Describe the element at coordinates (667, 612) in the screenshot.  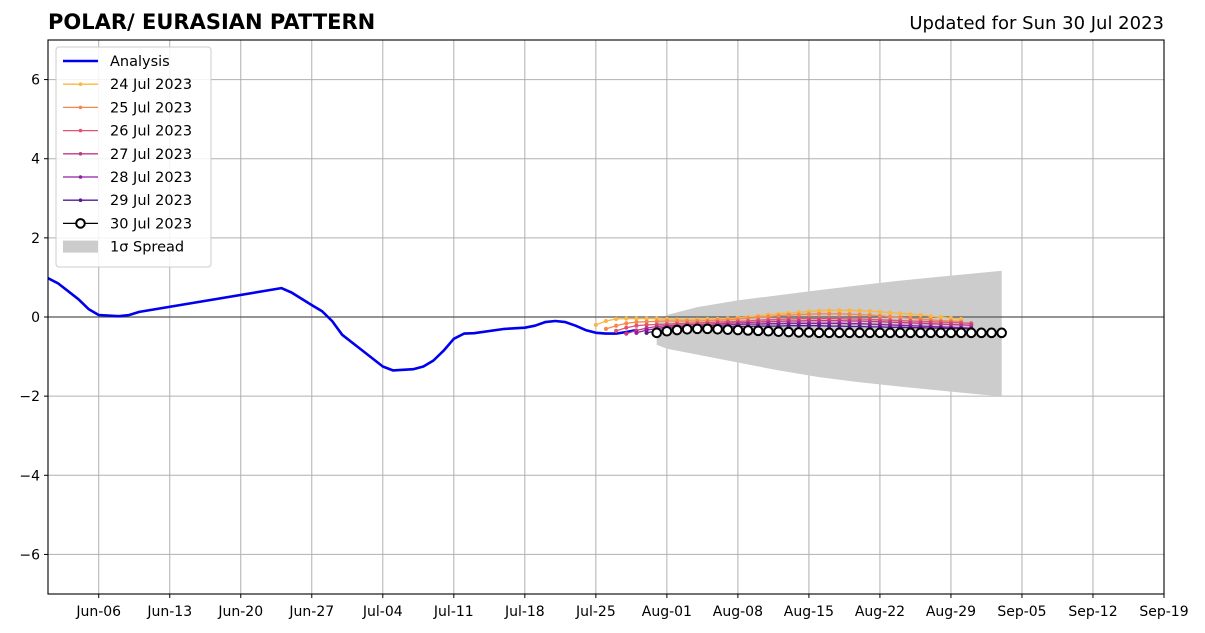
I see `x-tick-label: Aug-01` at that location.